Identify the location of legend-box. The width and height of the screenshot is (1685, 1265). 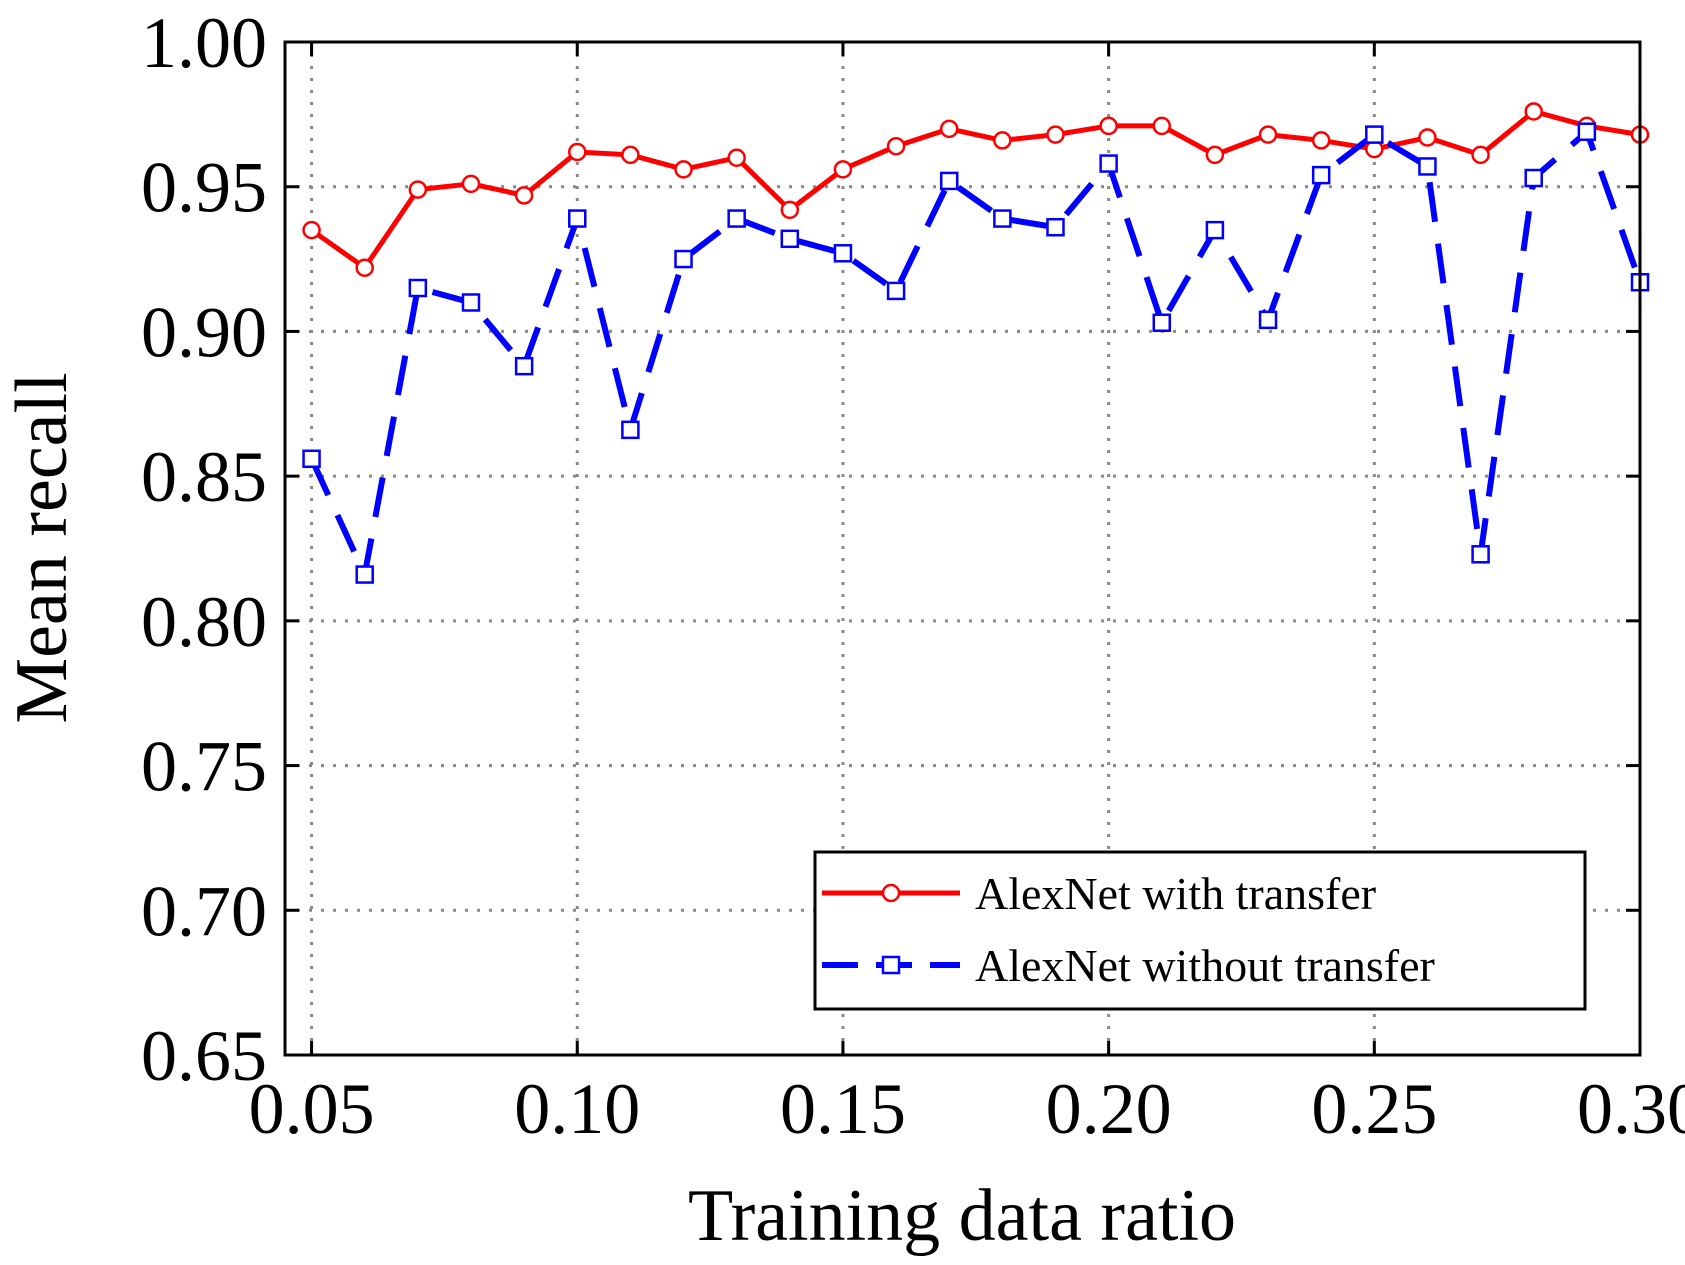
(1200, 930).